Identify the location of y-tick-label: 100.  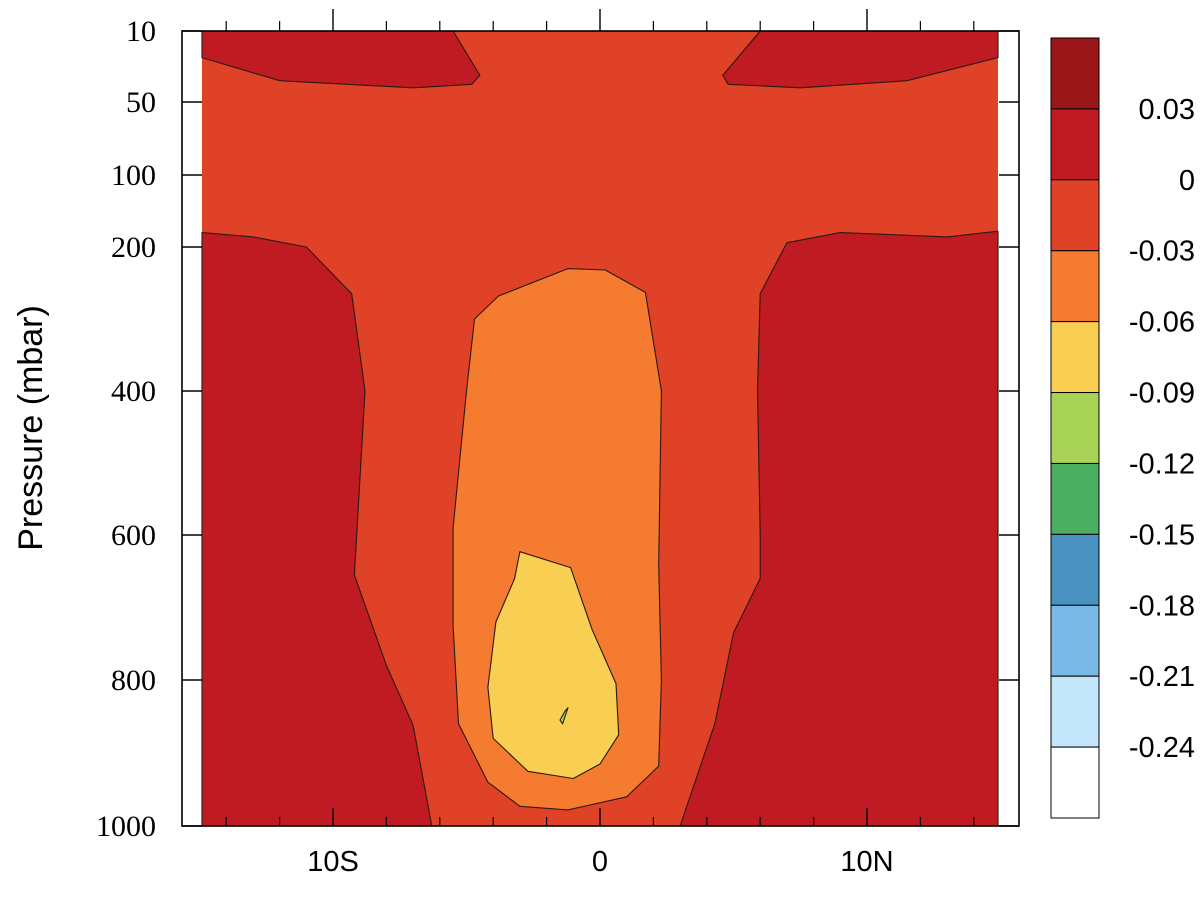
(133, 175).